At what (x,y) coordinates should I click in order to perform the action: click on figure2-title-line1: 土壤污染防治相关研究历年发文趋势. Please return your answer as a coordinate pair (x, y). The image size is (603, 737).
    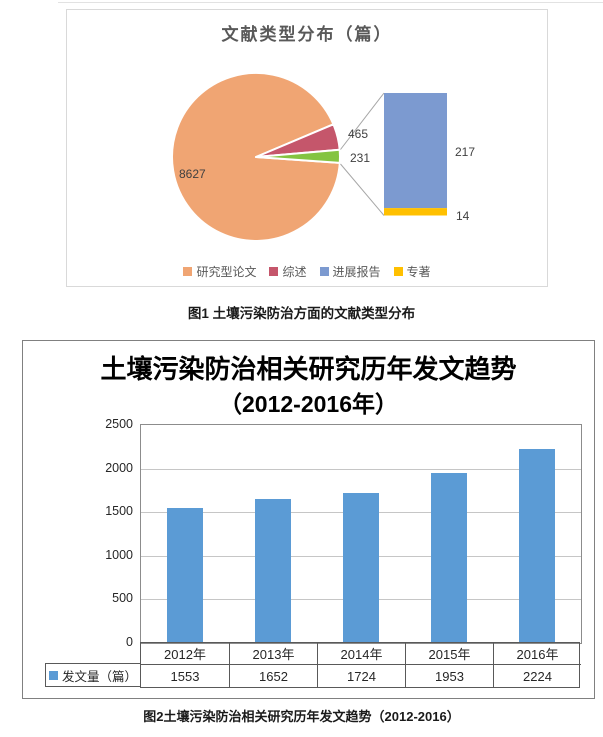
    Looking at the image, I should click on (308, 369).